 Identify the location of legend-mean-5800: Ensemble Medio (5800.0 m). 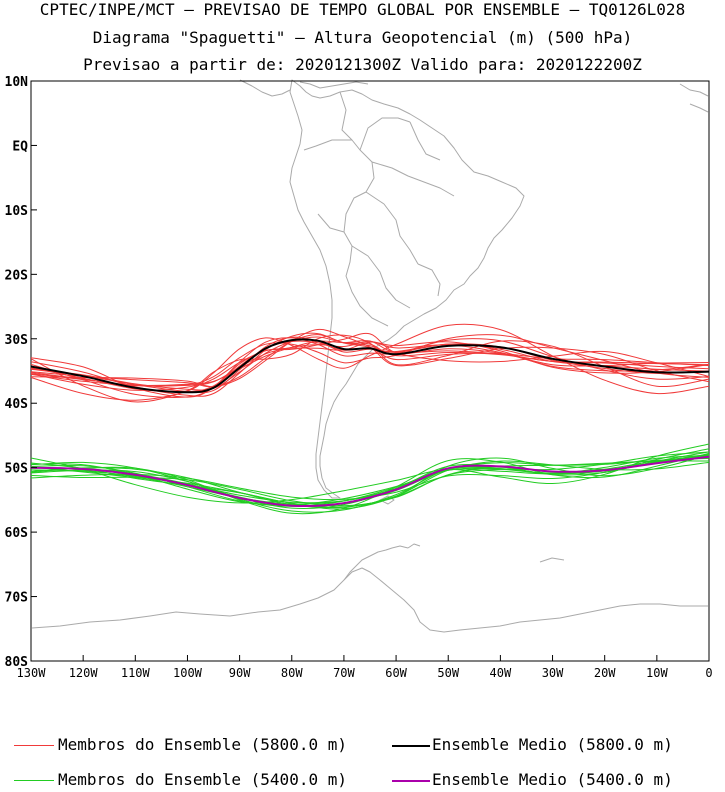
(552, 744).